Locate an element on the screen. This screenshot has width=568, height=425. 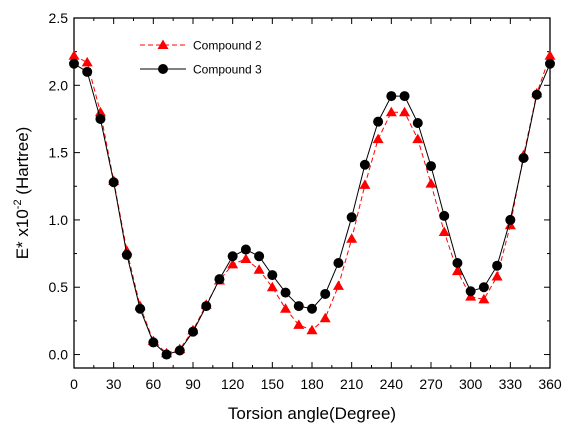
y-tick-label: 0.5 is located at coordinates (59, 287).